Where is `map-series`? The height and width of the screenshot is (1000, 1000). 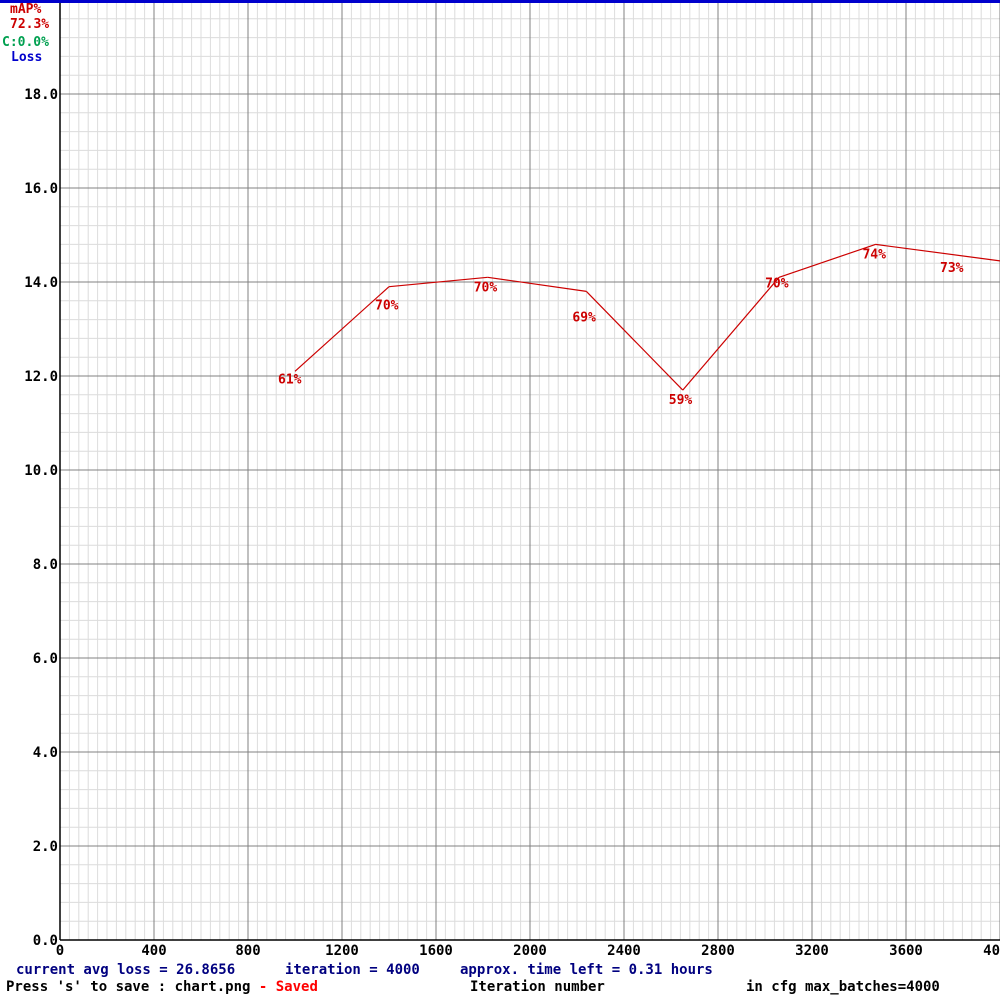
map-series is located at coordinates (647, 317).